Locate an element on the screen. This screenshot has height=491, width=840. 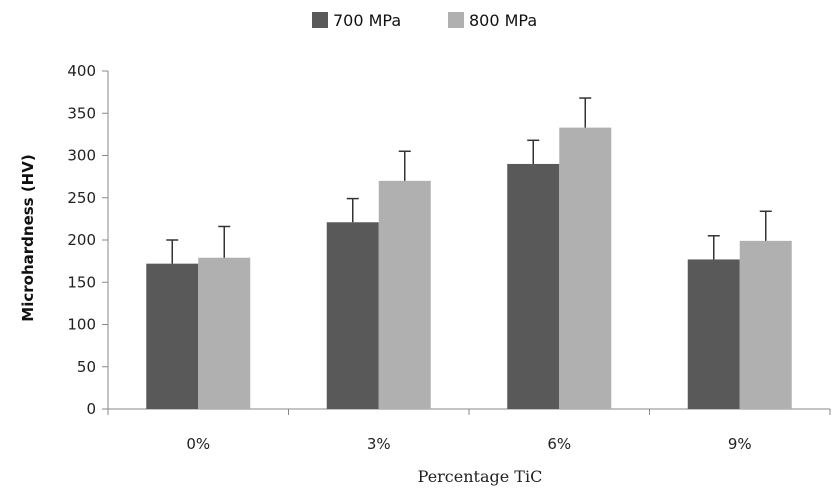
x-axis-label: Percentage TiC is located at coordinates (480, 476).